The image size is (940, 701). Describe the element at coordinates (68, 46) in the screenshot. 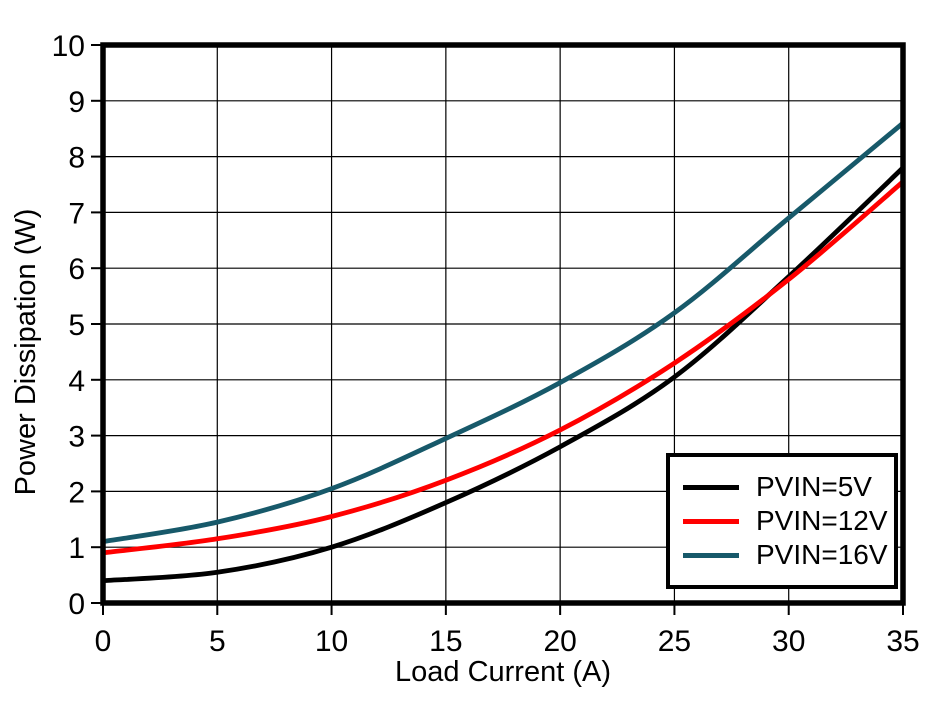

I see `y-tick-label: 10` at that location.